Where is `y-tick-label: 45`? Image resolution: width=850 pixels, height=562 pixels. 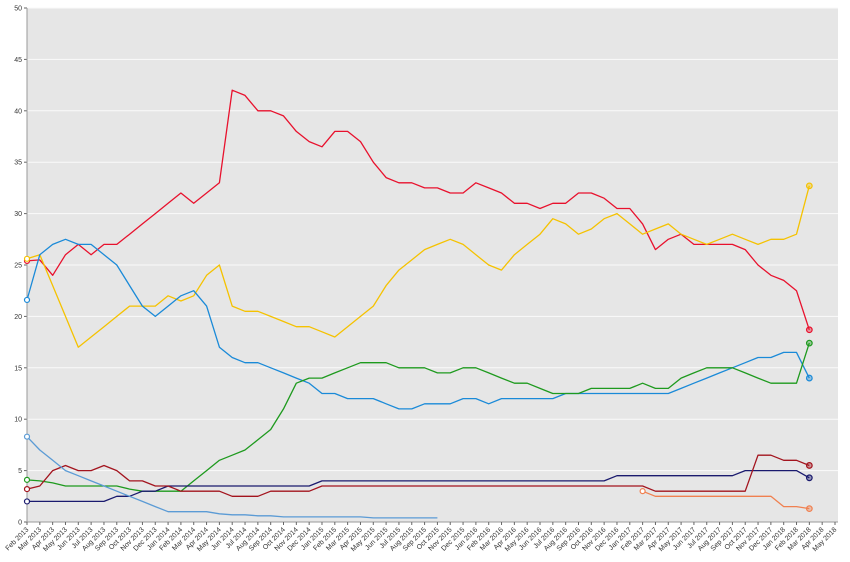 y-tick-label: 45 is located at coordinates (18, 60).